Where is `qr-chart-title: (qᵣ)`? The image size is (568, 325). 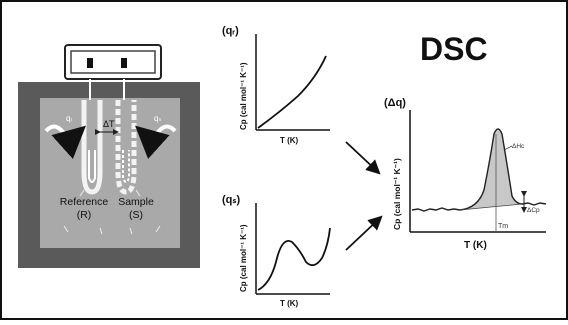
qr-chart-title: (qᵣ) is located at coordinates (230, 31).